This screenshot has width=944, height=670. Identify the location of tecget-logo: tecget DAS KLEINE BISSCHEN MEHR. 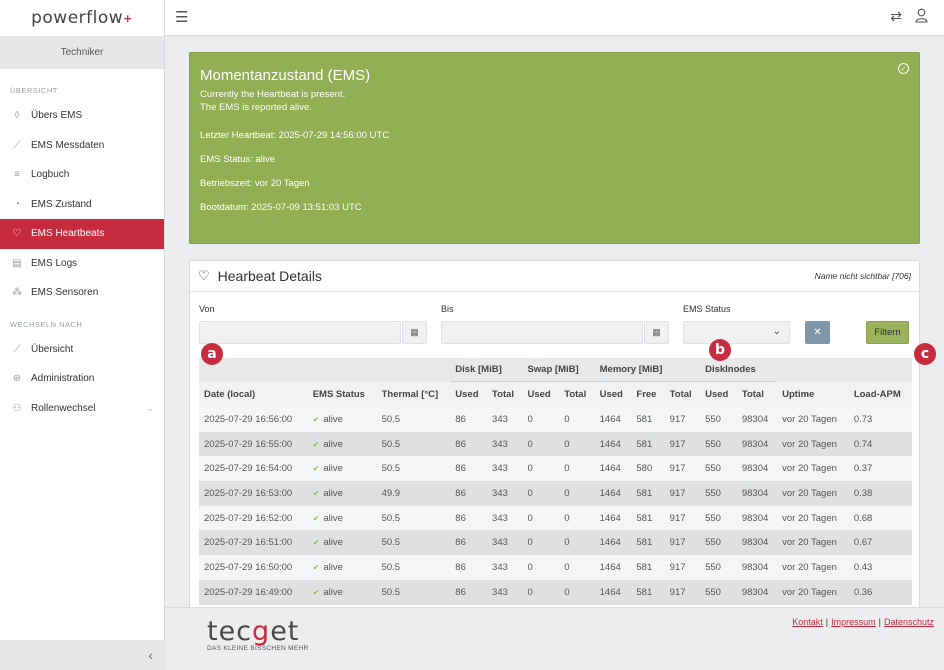
(257, 634).